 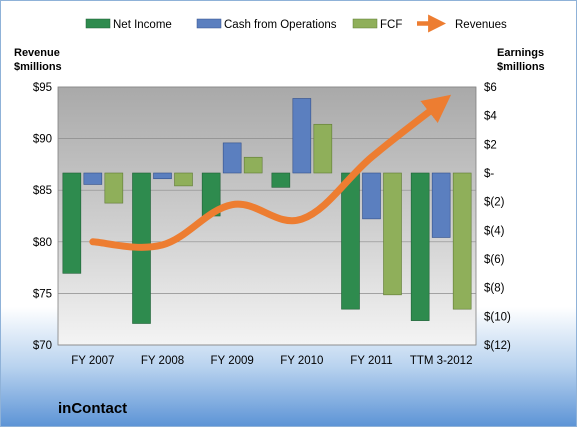 What do you see at coordinates (98, 23) in the screenshot?
I see `legend-swatch-net-income` at bounding box center [98, 23].